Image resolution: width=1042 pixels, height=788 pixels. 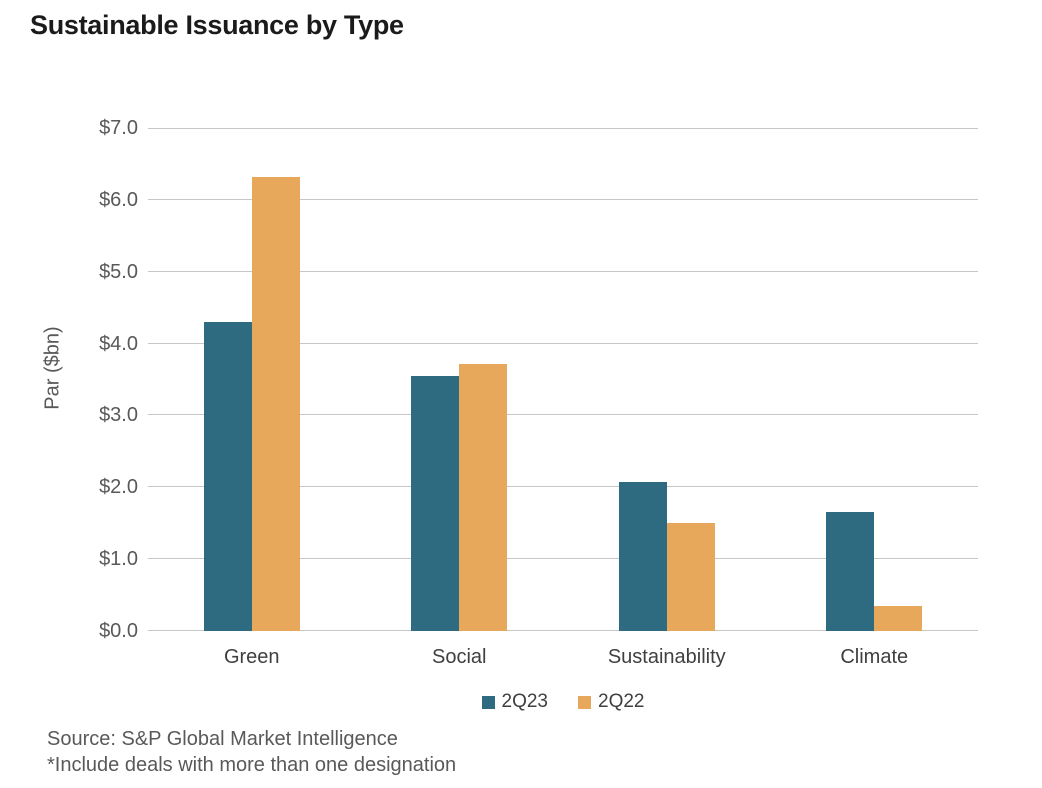 I want to click on legend: 2Q23 2Q22, so click(x=563, y=702).